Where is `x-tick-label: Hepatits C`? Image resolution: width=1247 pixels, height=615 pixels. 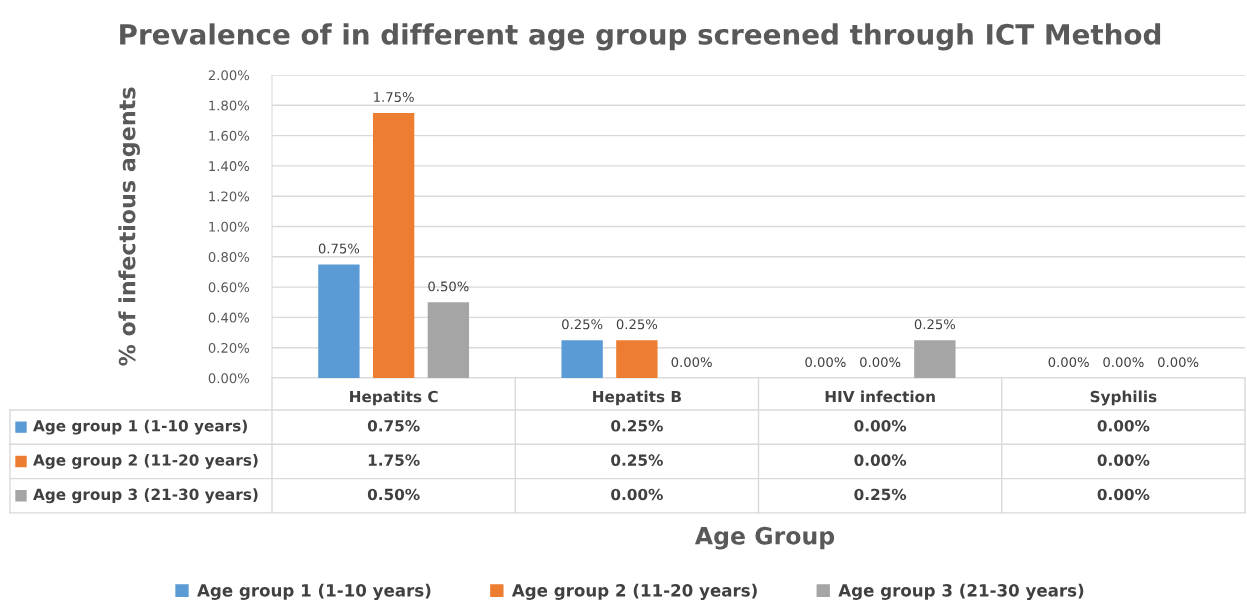 x-tick-label: Hepatits C is located at coordinates (394, 398).